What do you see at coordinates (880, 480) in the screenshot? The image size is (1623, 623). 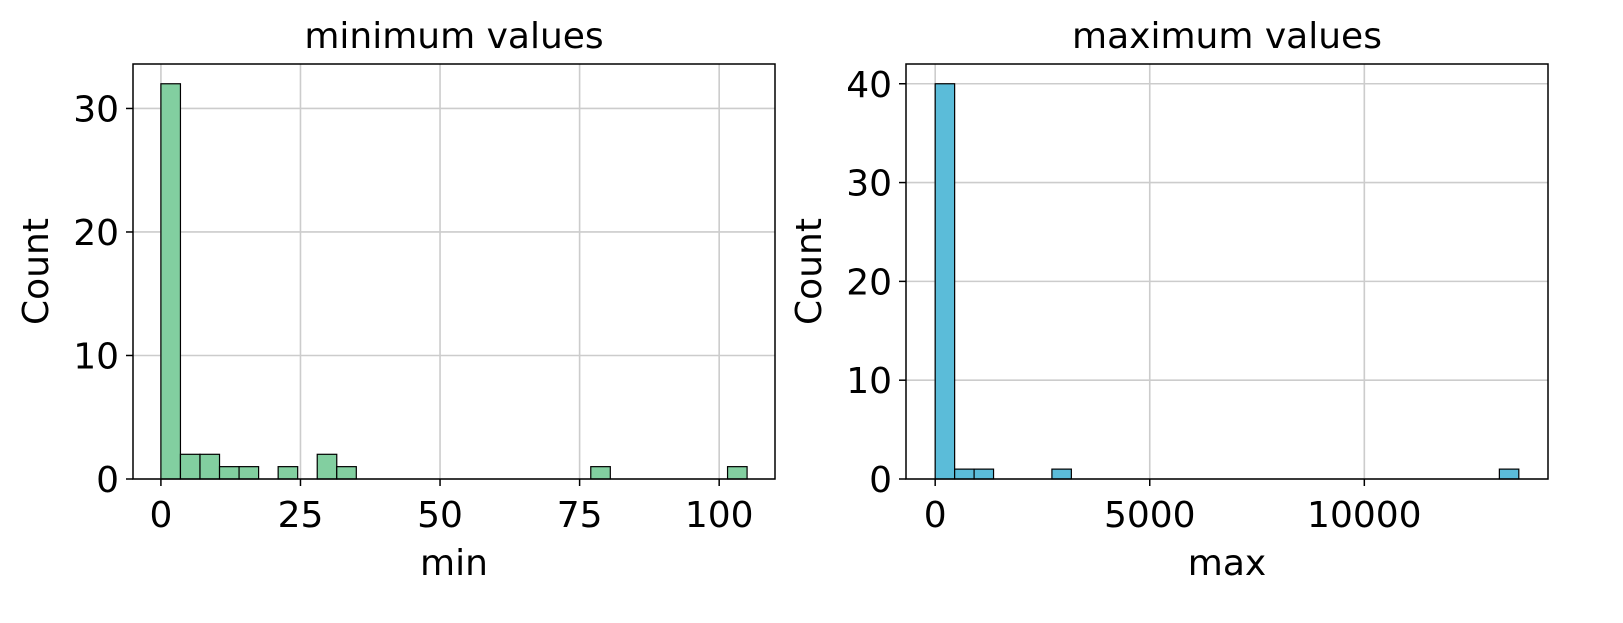 I see `max-y-tick-label-0: 0` at bounding box center [880, 480].